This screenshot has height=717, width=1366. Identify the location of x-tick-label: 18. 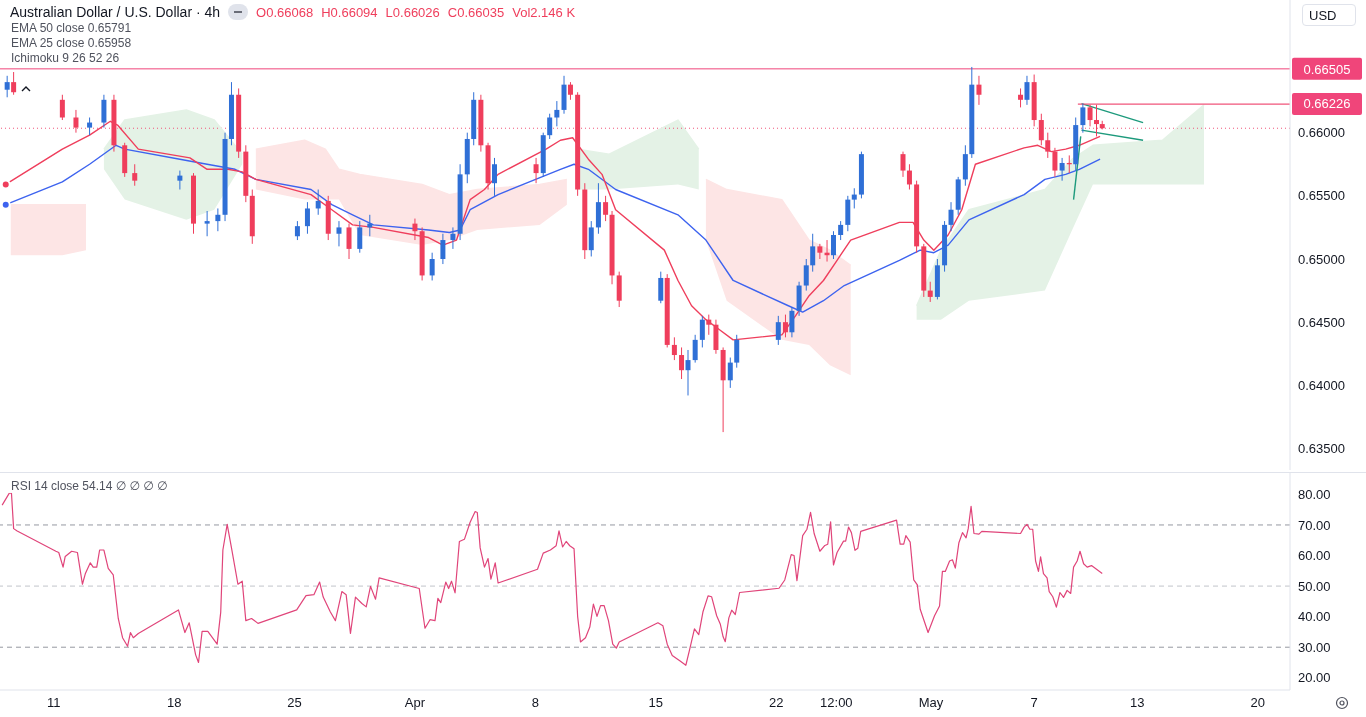
(174, 703).